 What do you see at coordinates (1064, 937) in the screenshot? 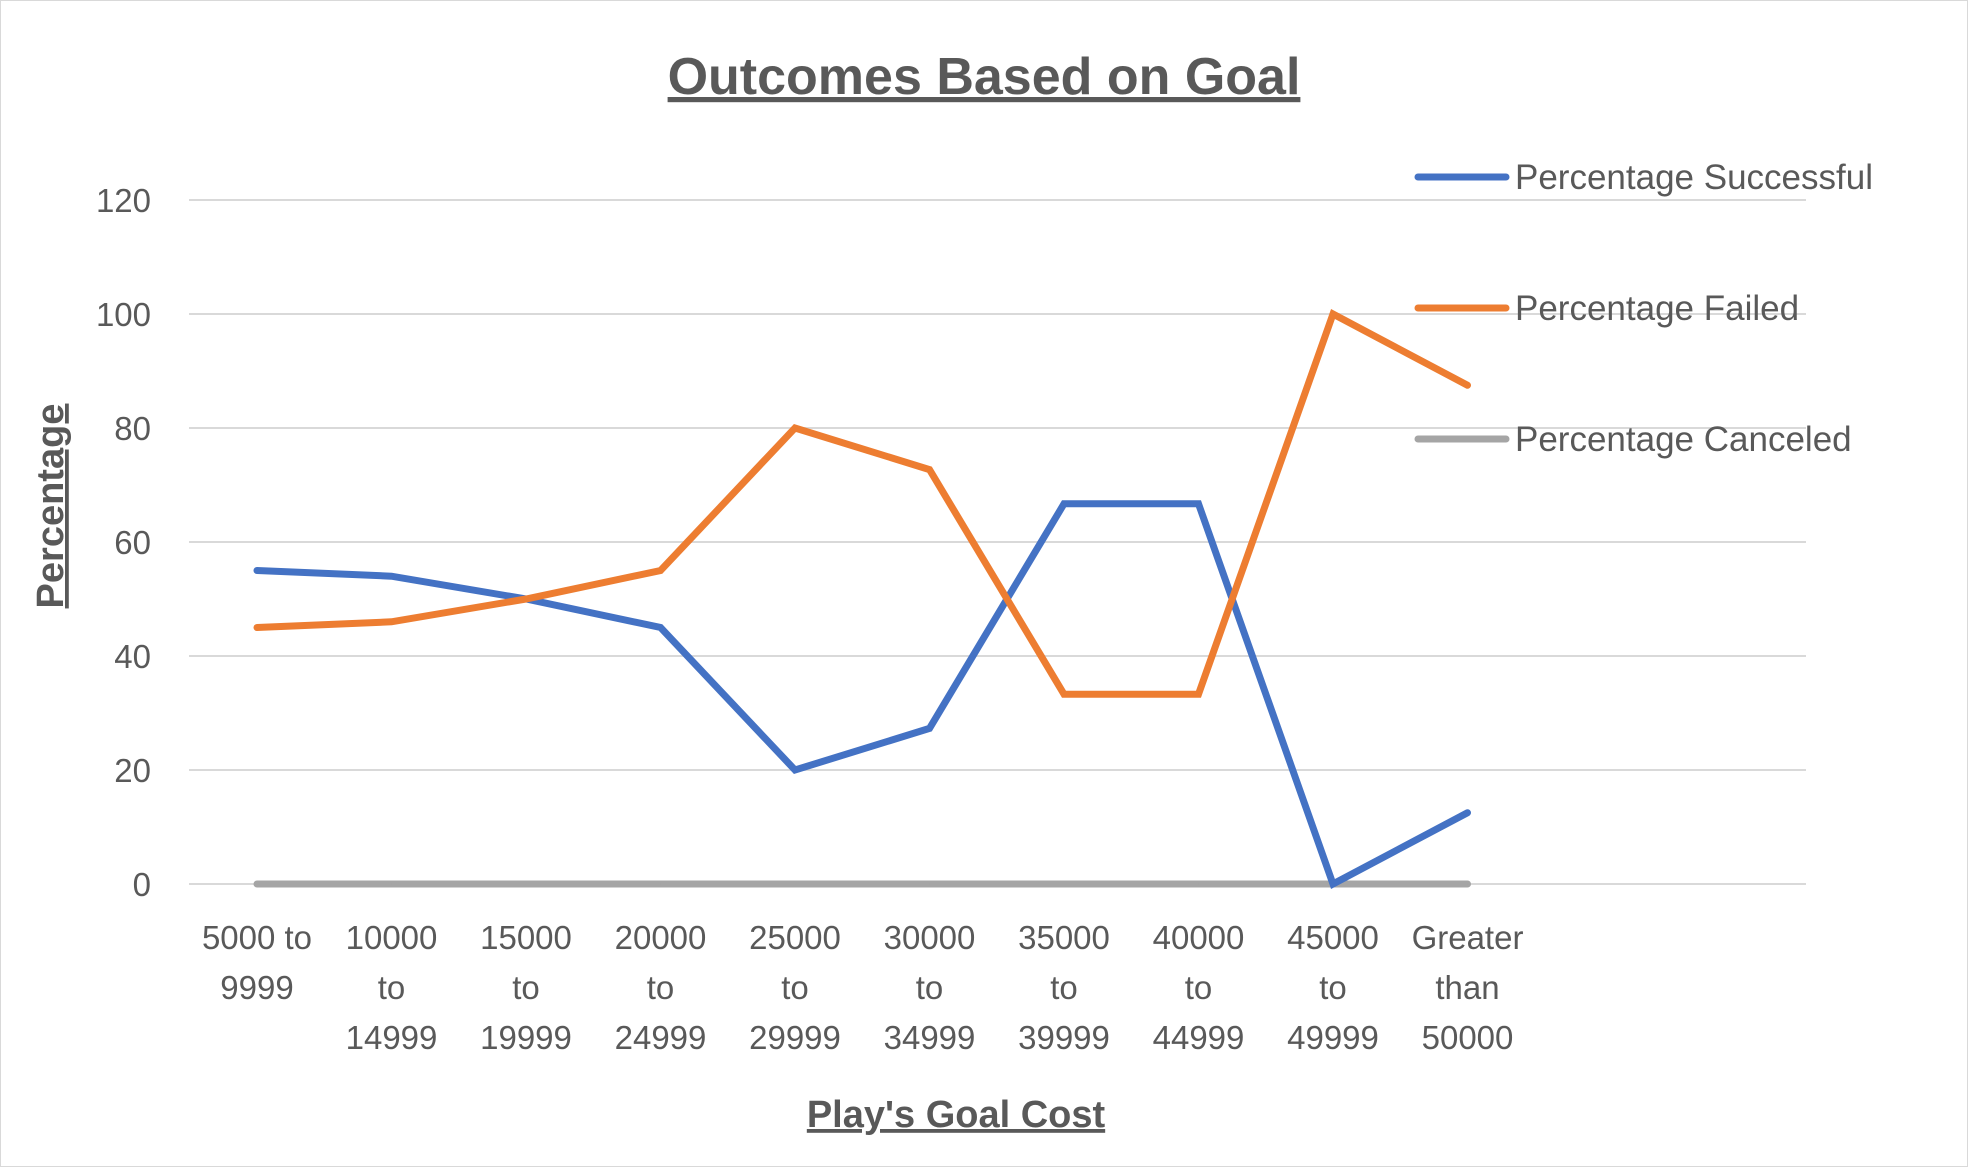
I see `x-tick-label-line: 35000` at bounding box center [1064, 937].